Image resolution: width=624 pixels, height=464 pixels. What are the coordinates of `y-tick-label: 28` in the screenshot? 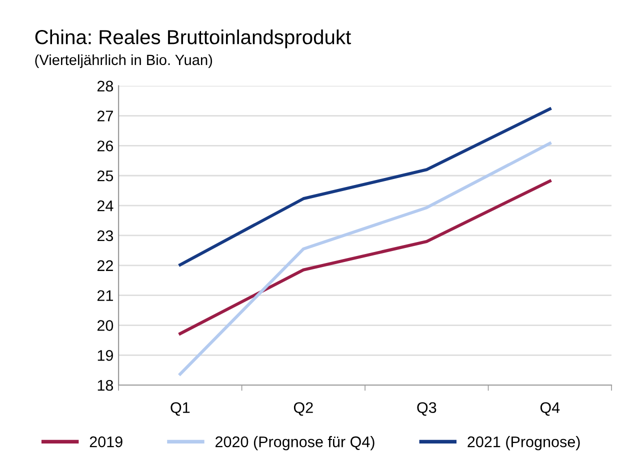 It's located at (105, 86).